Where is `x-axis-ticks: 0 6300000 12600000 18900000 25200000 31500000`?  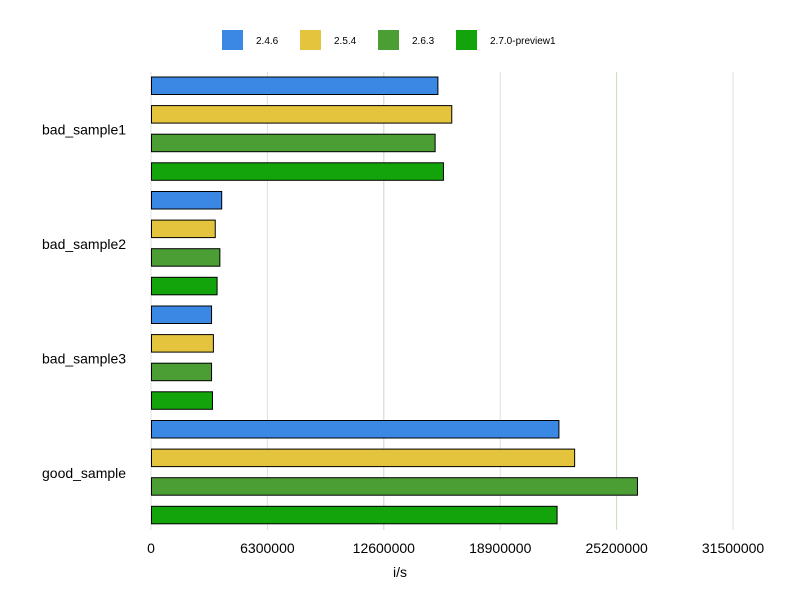
x-axis-ticks: 0 6300000 12600000 18900000 25200000 31500000 is located at coordinates (455, 548).